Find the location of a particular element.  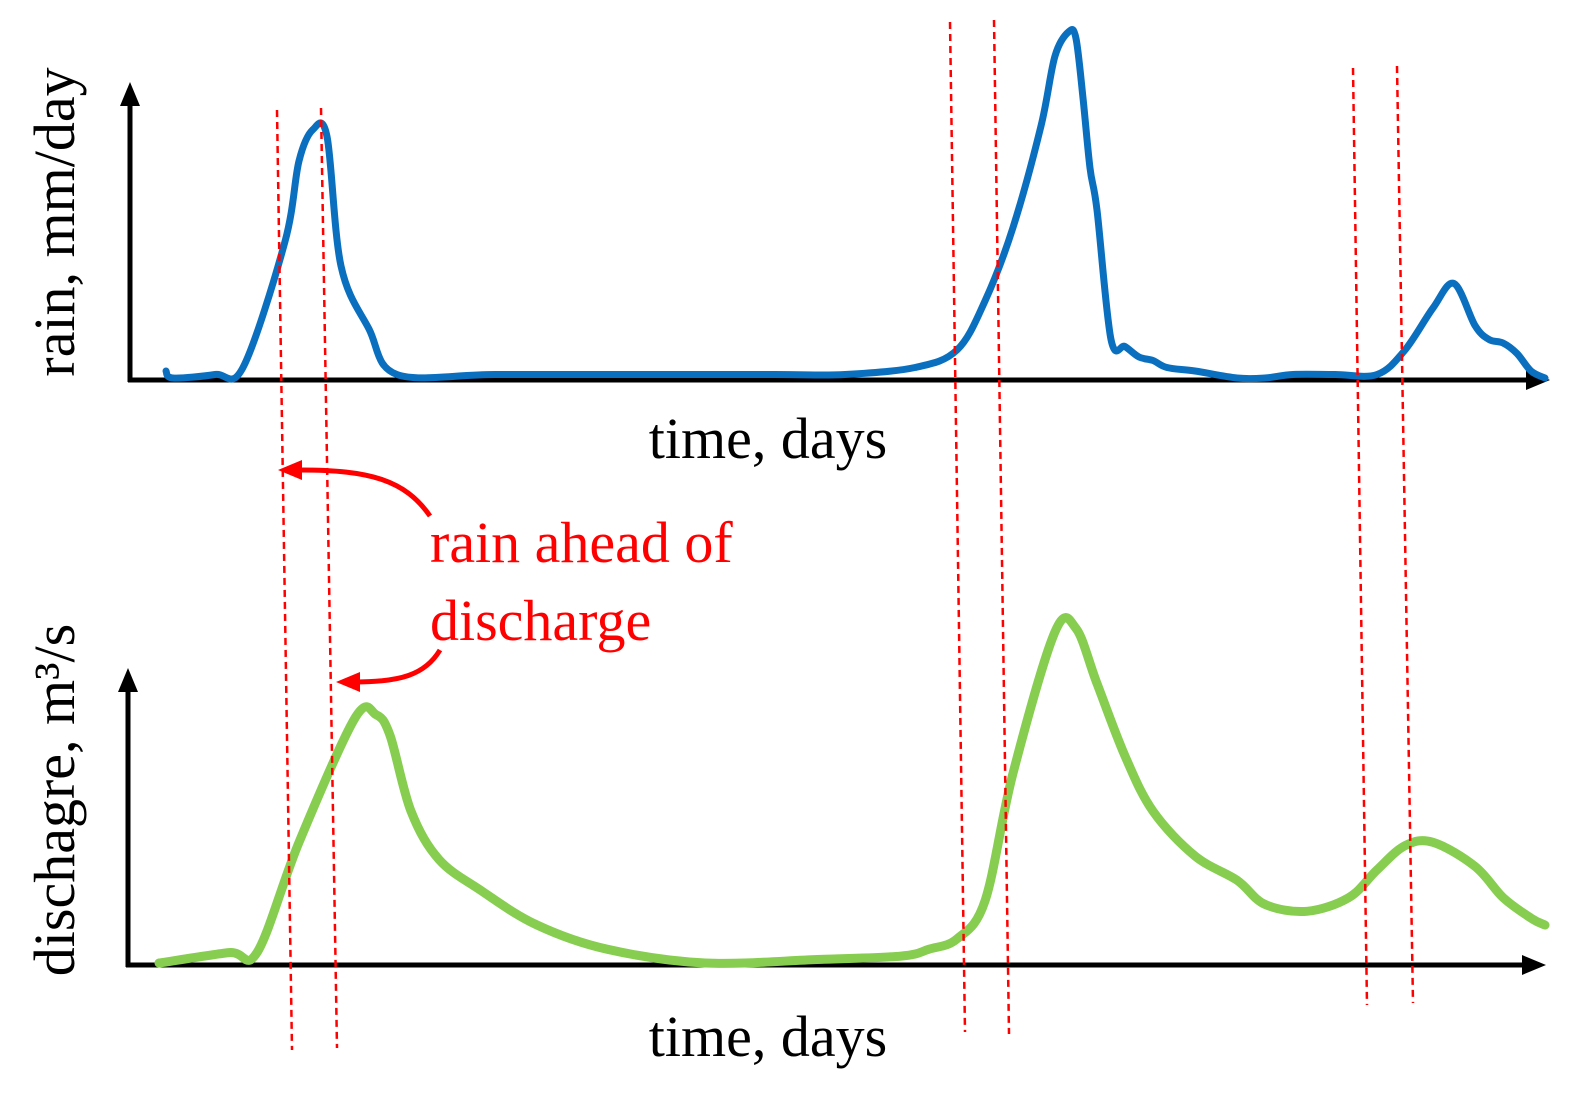

annotation-arrowhead-lower is located at coordinates (348, 682).